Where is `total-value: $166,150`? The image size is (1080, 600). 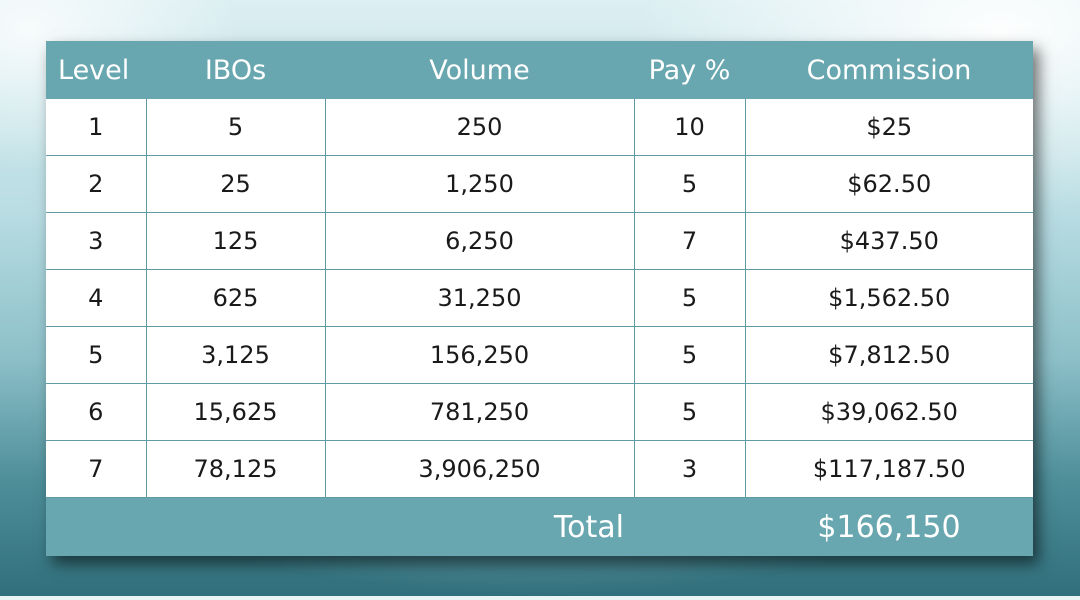
total-value: $166,150 is located at coordinates (889, 526).